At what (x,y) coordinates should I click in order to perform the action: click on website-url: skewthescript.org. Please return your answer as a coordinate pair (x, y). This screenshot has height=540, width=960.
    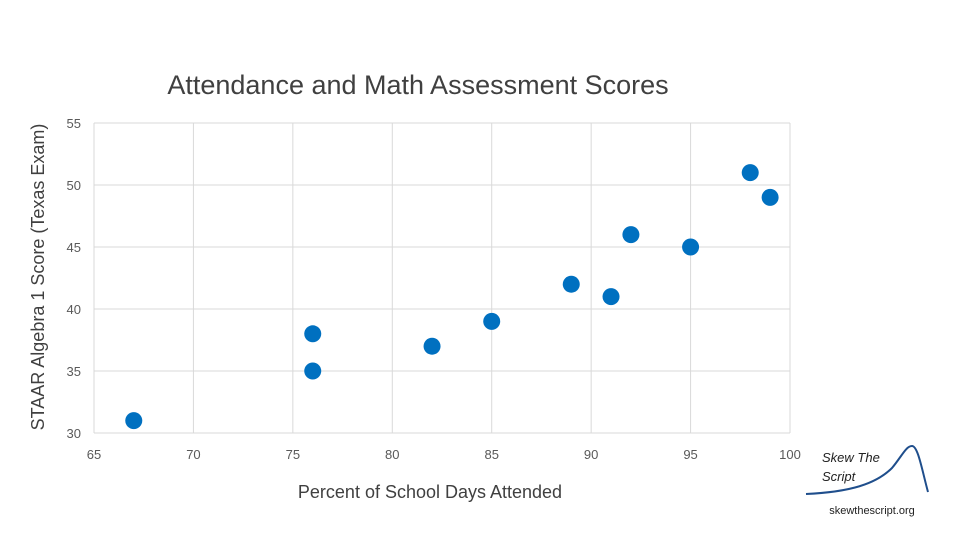
    Looking at the image, I should click on (872, 511).